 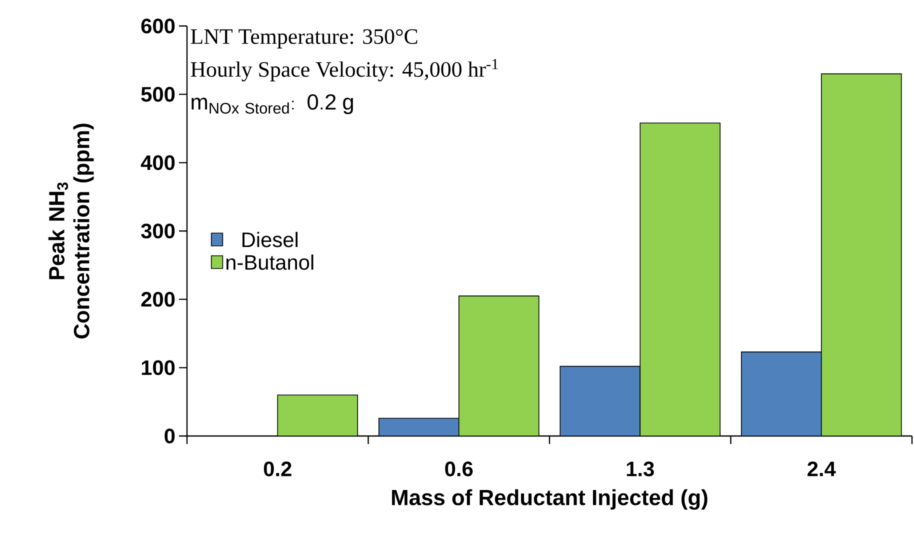 What do you see at coordinates (158, 231) in the screenshot?
I see `y-tick-label: 300` at bounding box center [158, 231].